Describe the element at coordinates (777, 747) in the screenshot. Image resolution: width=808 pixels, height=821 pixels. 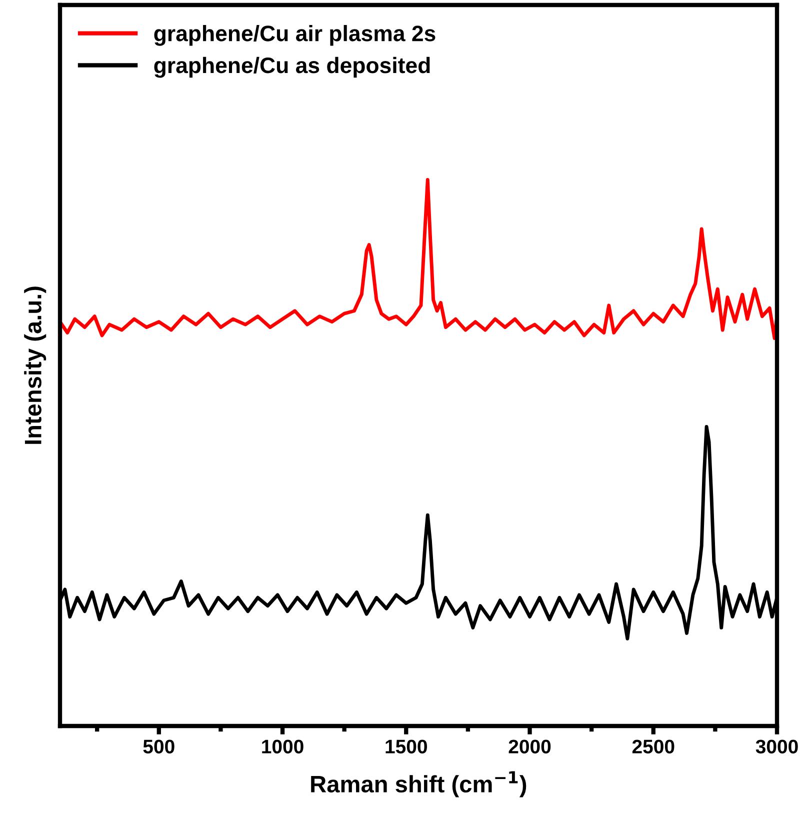
I see `x-tick-label: 3000` at that location.